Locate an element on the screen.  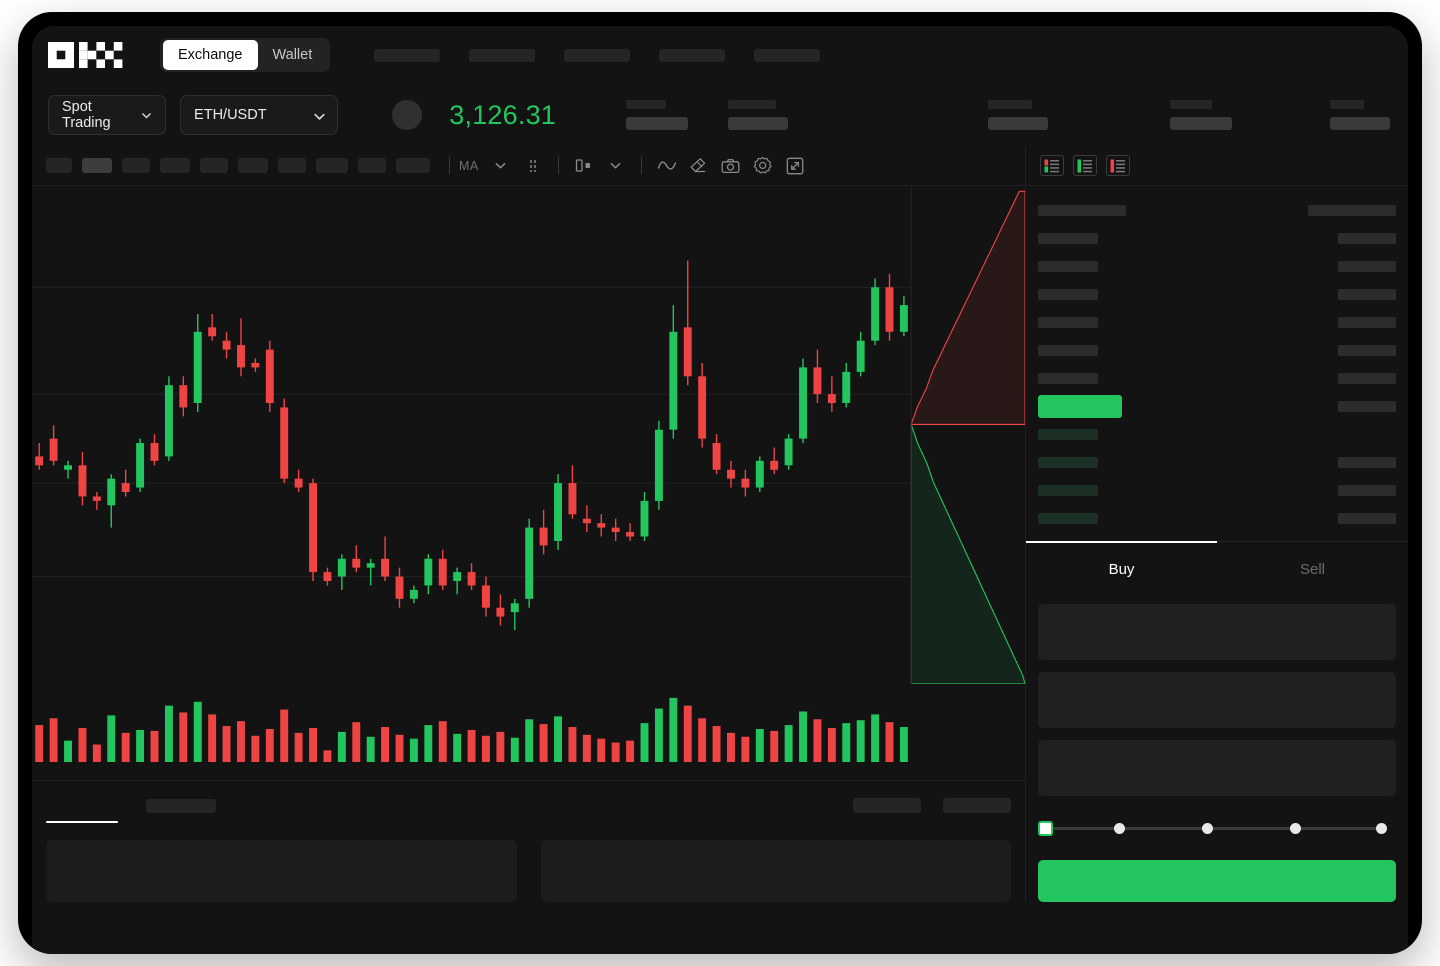
bottom-panel-left is located at coordinates (281, 871).